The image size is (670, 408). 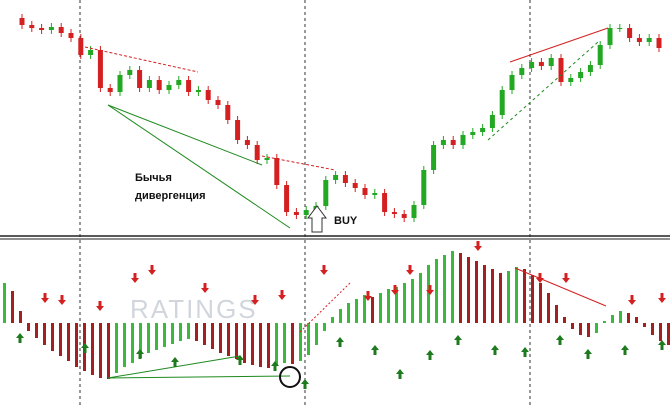 What do you see at coordinates (170, 196) in the screenshot?
I see `annotation: дивергенция` at bounding box center [170, 196].